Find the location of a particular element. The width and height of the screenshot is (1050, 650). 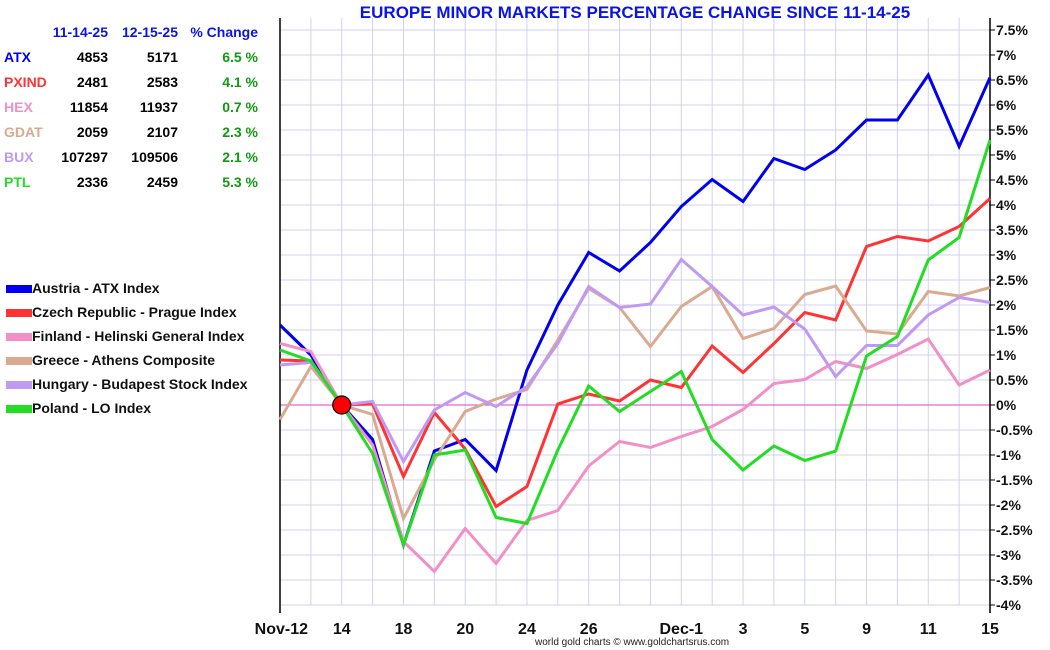

header-start-date: 11-14-25 is located at coordinates (80, 32).